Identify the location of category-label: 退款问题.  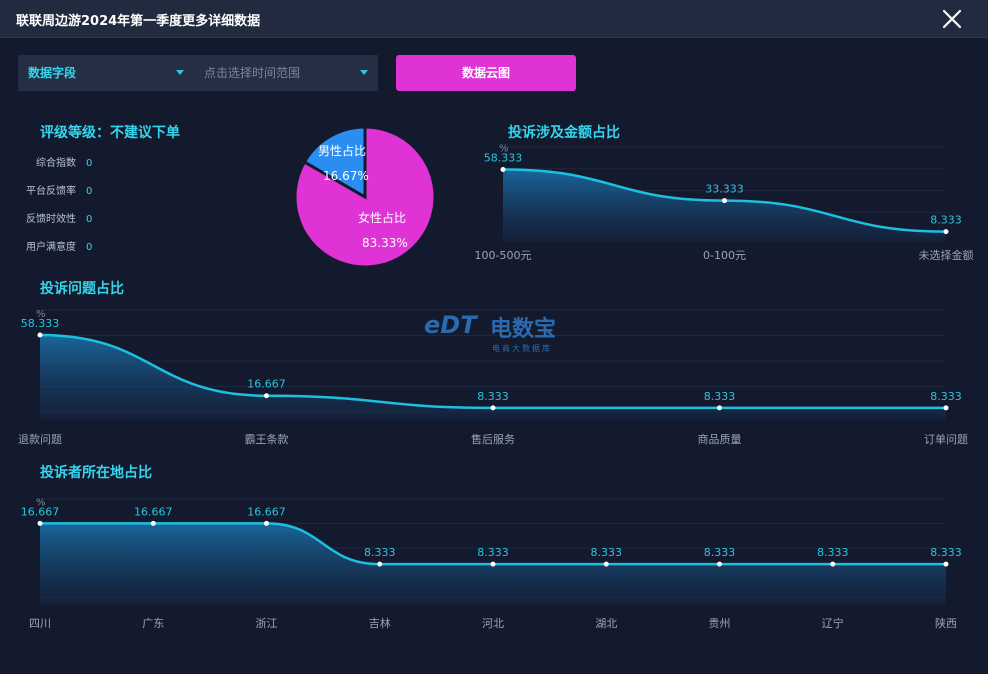
(40, 439).